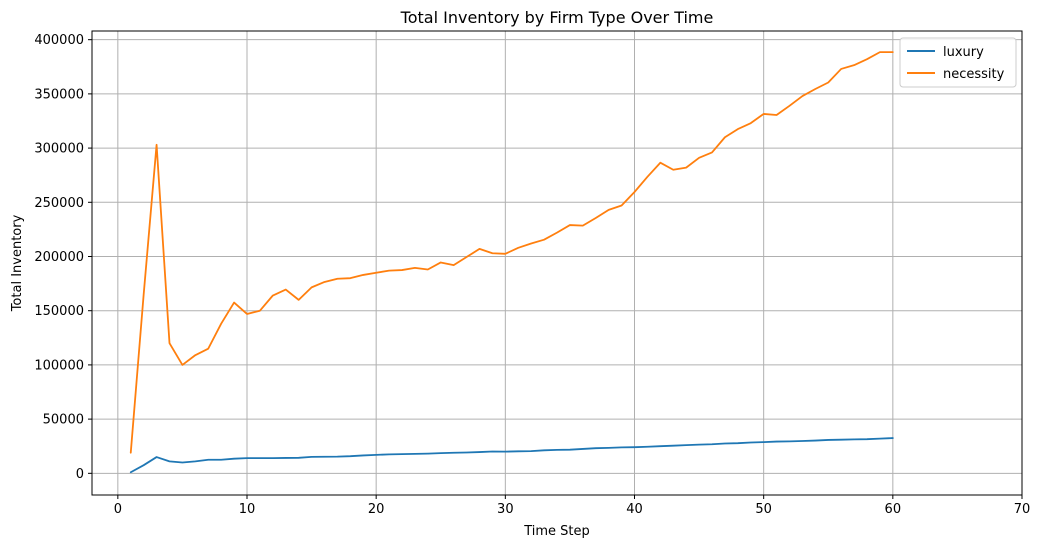 The width and height of the screenshot is (1040, 551). I want to click on y-tick-label: 300000, so click(59, 149).